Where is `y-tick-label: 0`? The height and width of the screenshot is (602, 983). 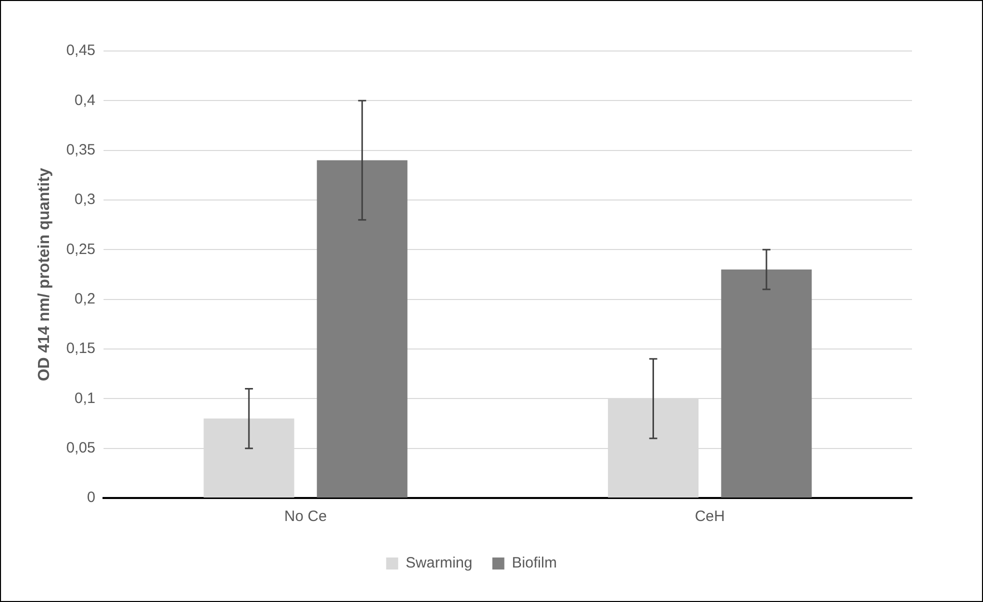 y-tick-label: 0 is located at coordinates (91, 497).